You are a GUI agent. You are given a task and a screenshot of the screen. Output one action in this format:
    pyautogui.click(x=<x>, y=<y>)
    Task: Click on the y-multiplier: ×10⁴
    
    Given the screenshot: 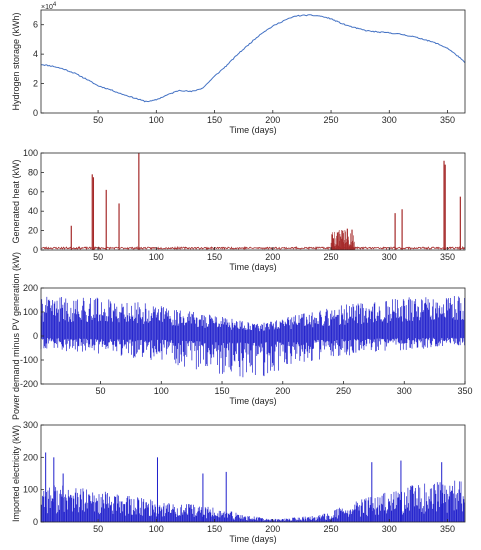 What is the action you would take?
    pyautogui.click(x=49, y=6)
    